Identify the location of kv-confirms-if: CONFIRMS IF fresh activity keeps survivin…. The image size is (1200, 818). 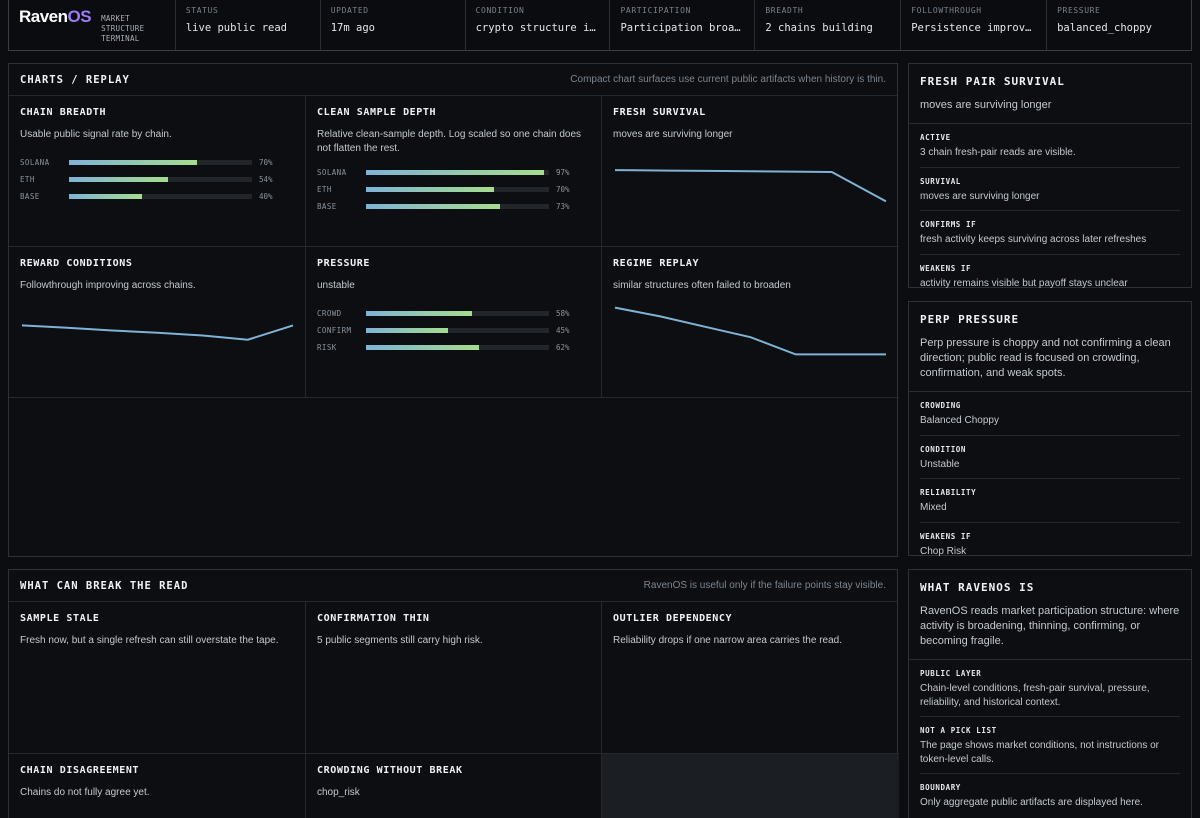
(1050, 233).